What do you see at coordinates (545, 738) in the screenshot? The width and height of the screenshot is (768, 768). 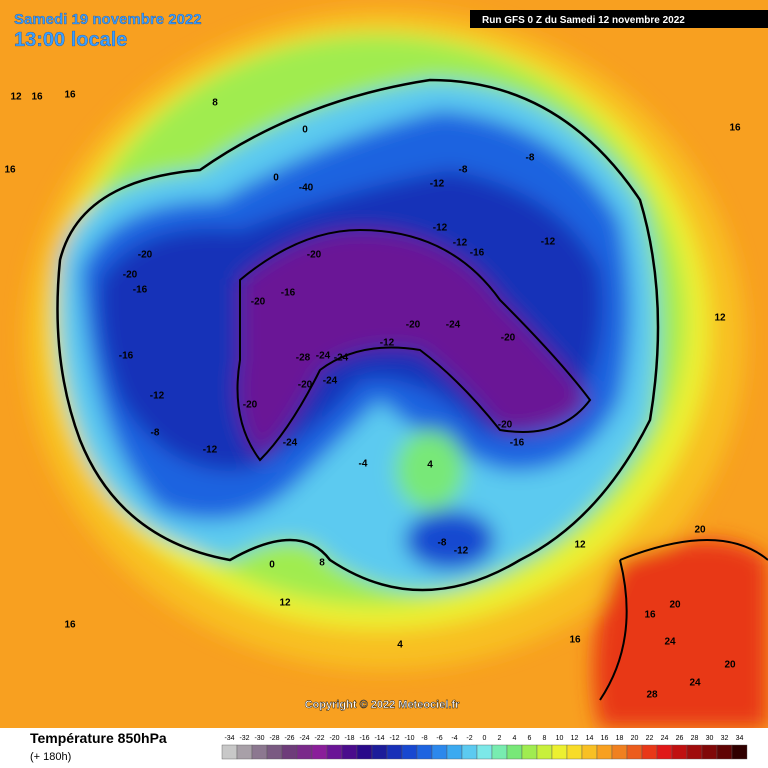 I see `legend-label: 8` at bounding box center [545, 738].